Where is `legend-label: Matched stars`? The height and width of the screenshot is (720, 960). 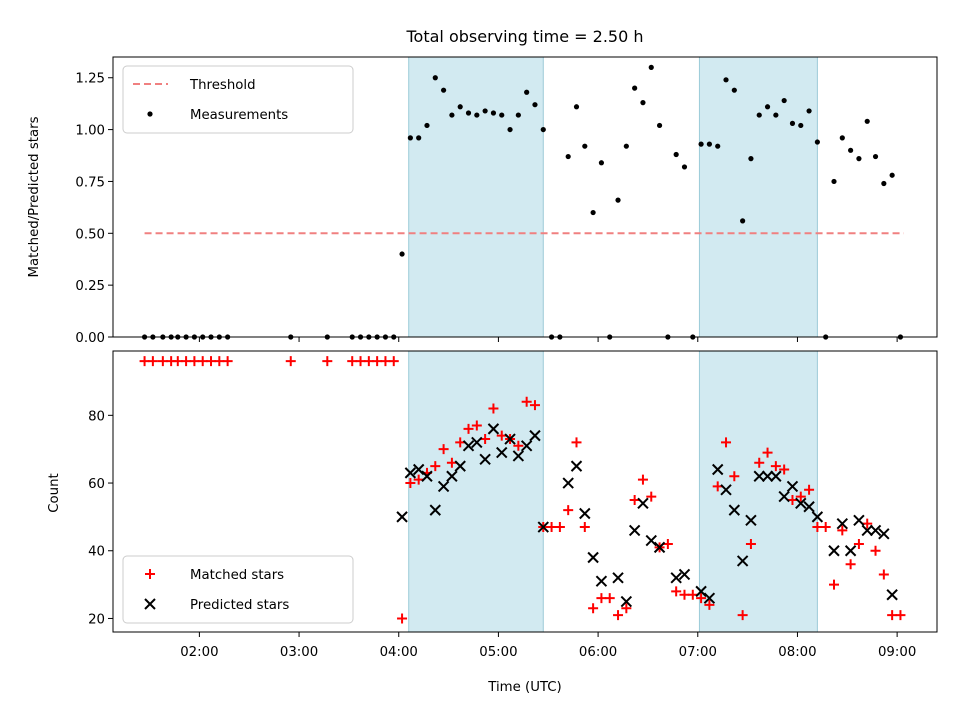 legend-label: Matched stars is located at coordinates (237, 575).